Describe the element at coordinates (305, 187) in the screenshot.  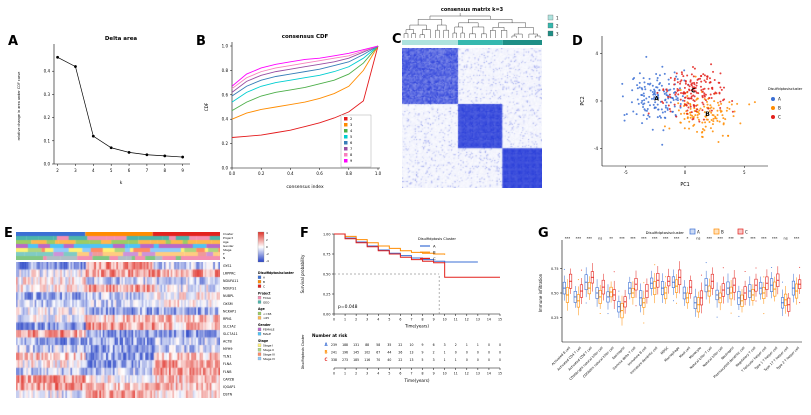
I see `svg-text: consensus index` at that location.